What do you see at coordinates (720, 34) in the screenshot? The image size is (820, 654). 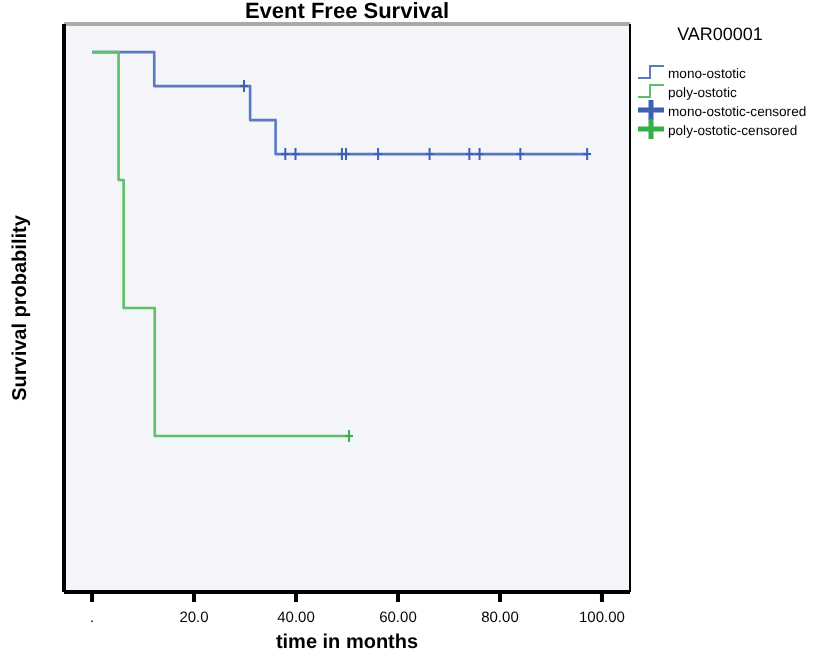 I see `legend-title: VAR00001` at bounding box center [720, 34].